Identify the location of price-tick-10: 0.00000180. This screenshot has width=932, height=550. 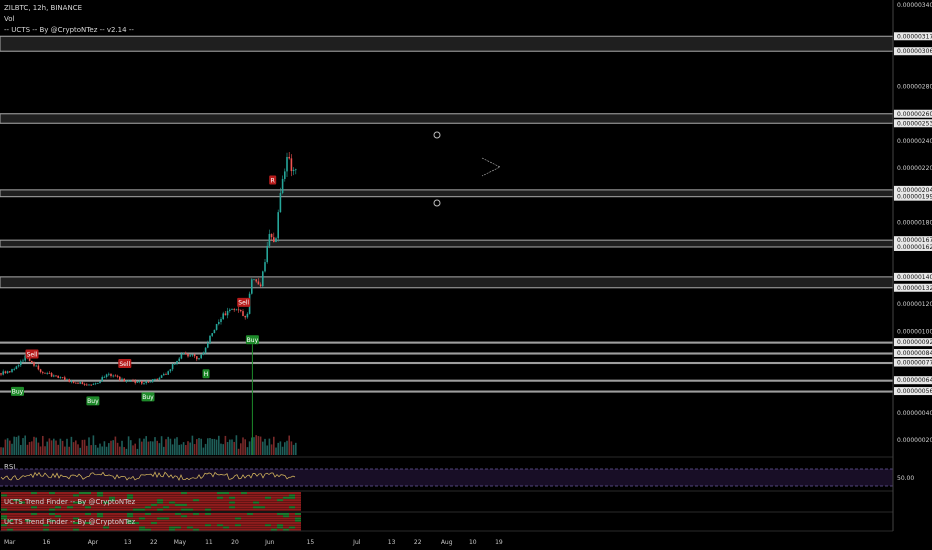
(914, 223).